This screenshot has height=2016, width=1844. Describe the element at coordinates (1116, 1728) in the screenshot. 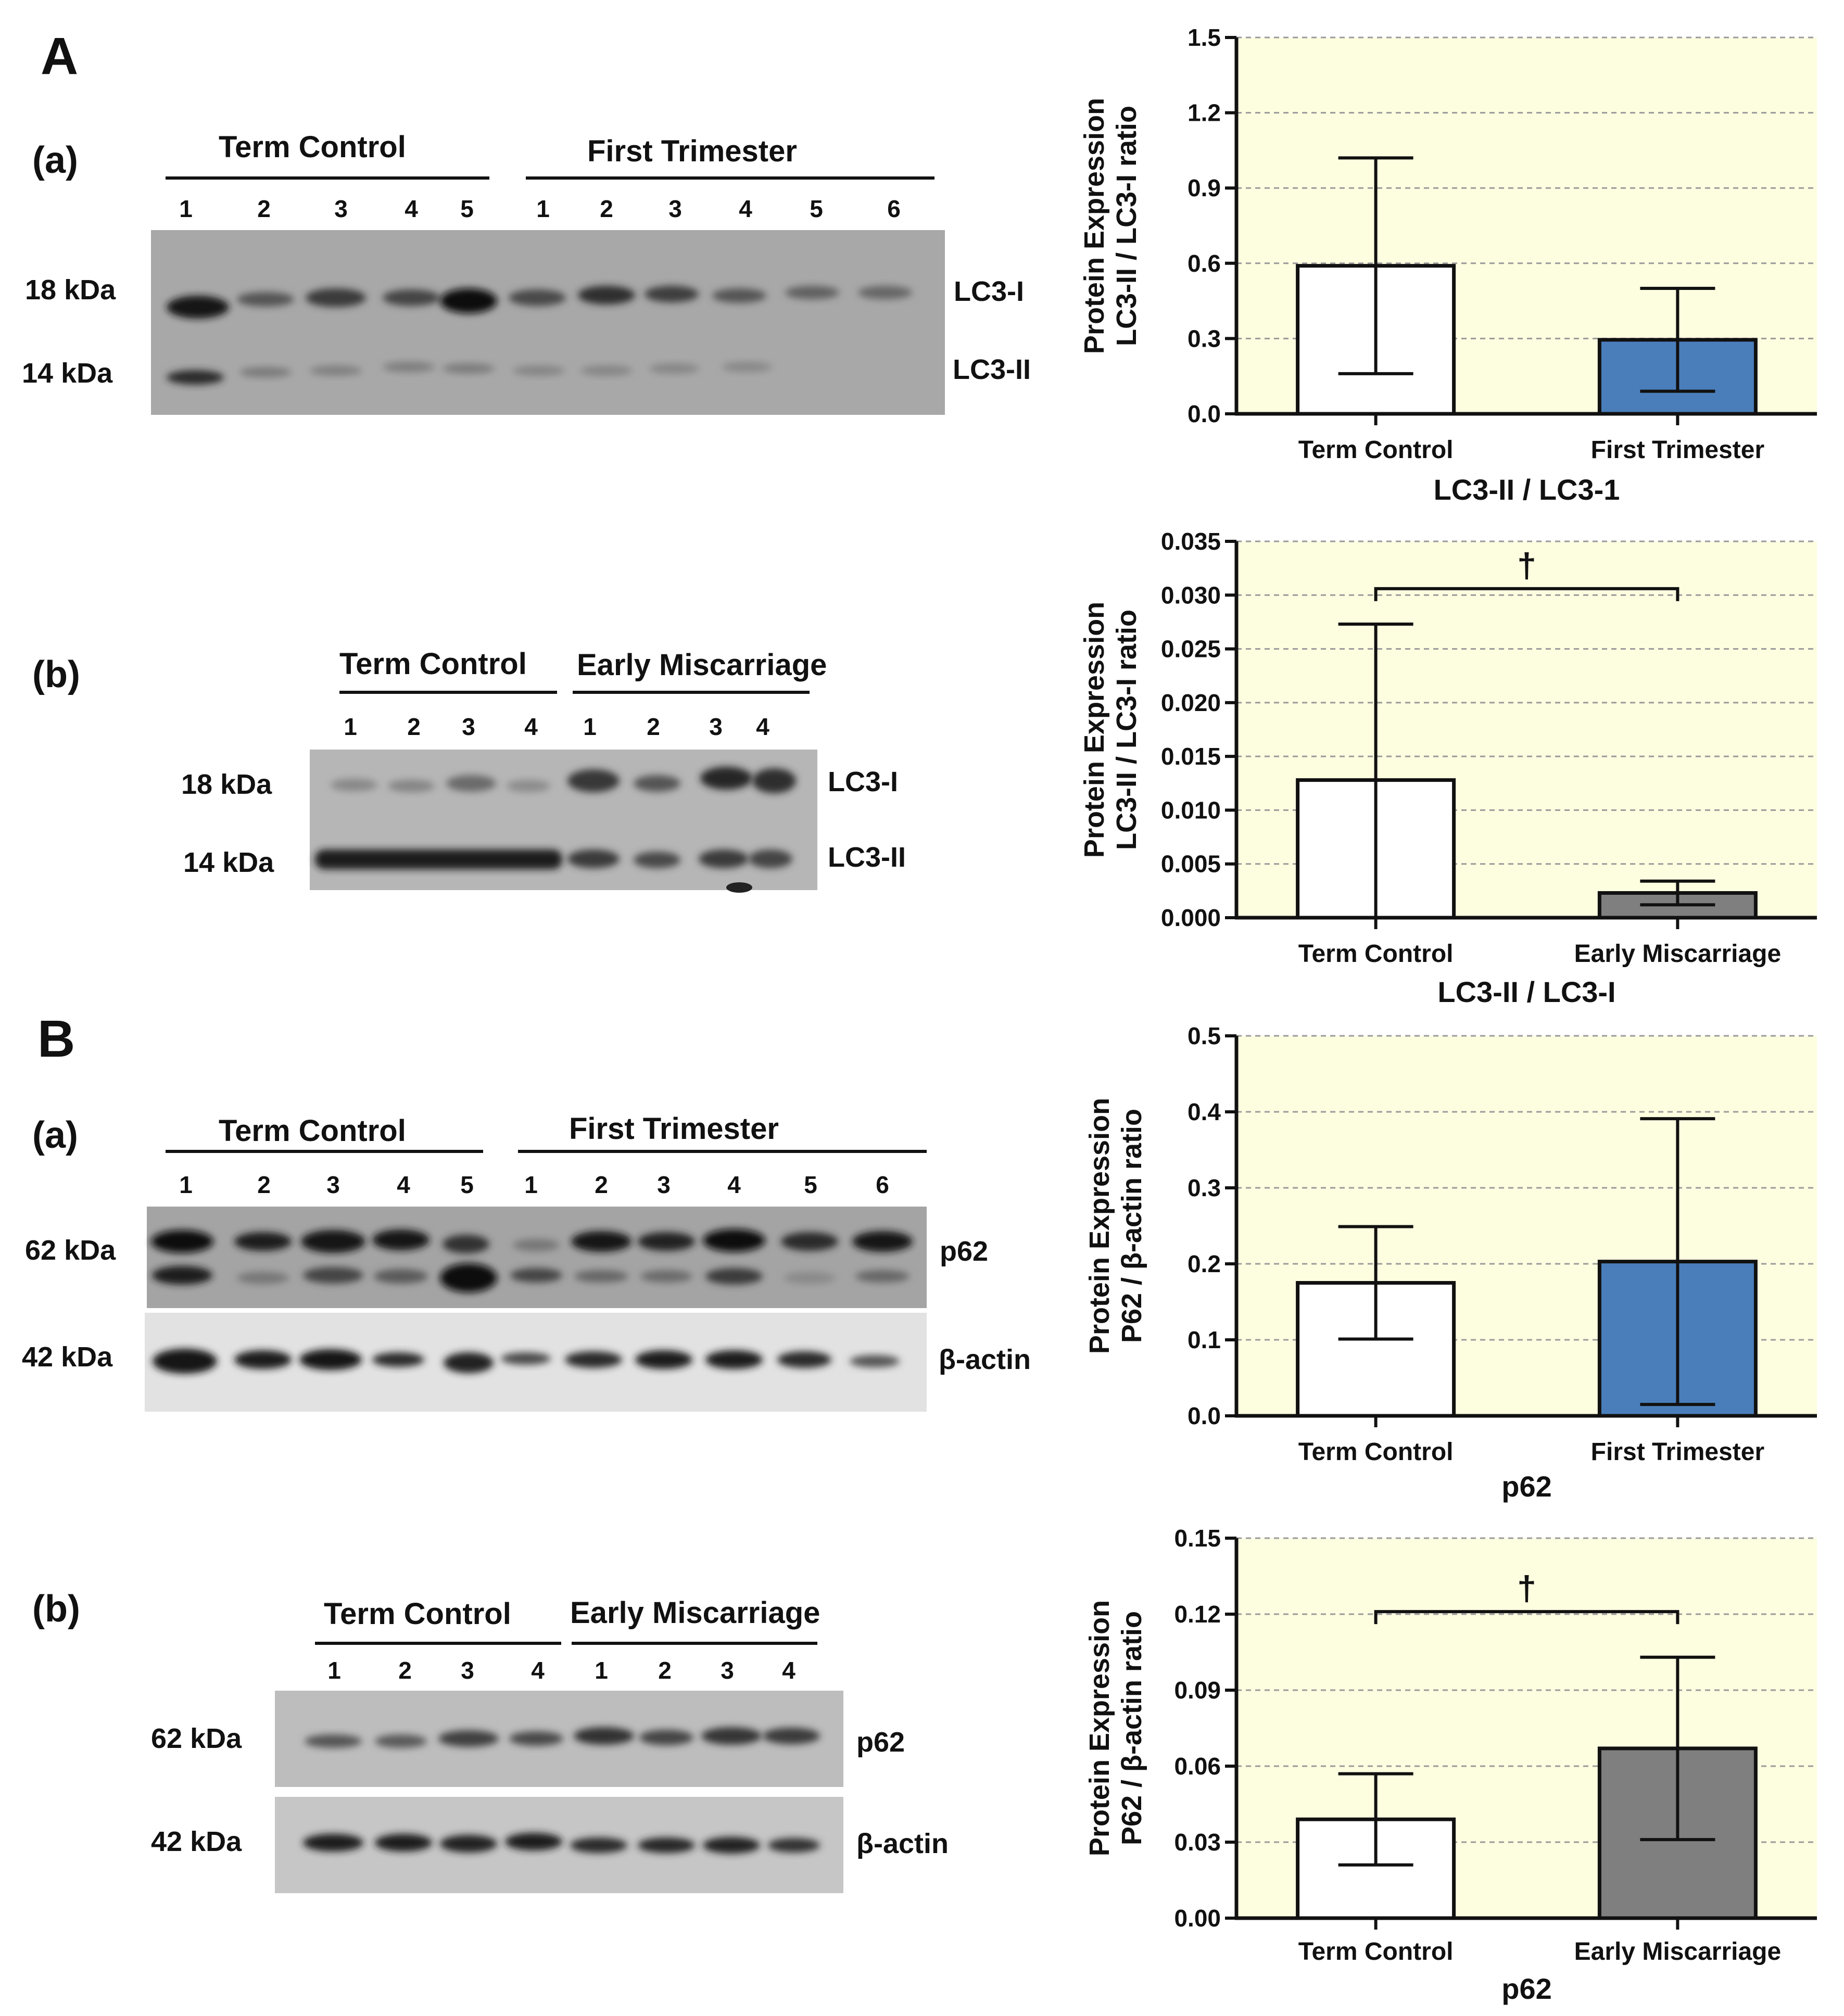

I see `y-axis-title: Protein ExpressionP62 / β-actin ratio` at that location.